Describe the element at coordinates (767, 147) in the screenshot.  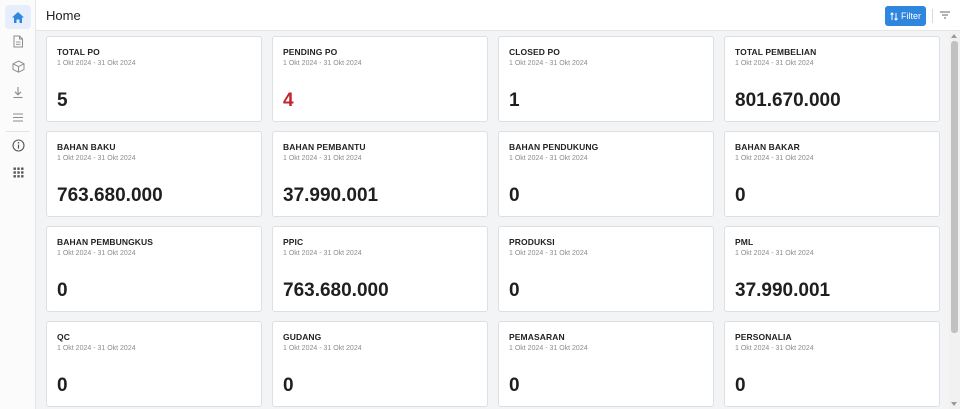
I see `card-label: BAHAN BAKAR` at that location.